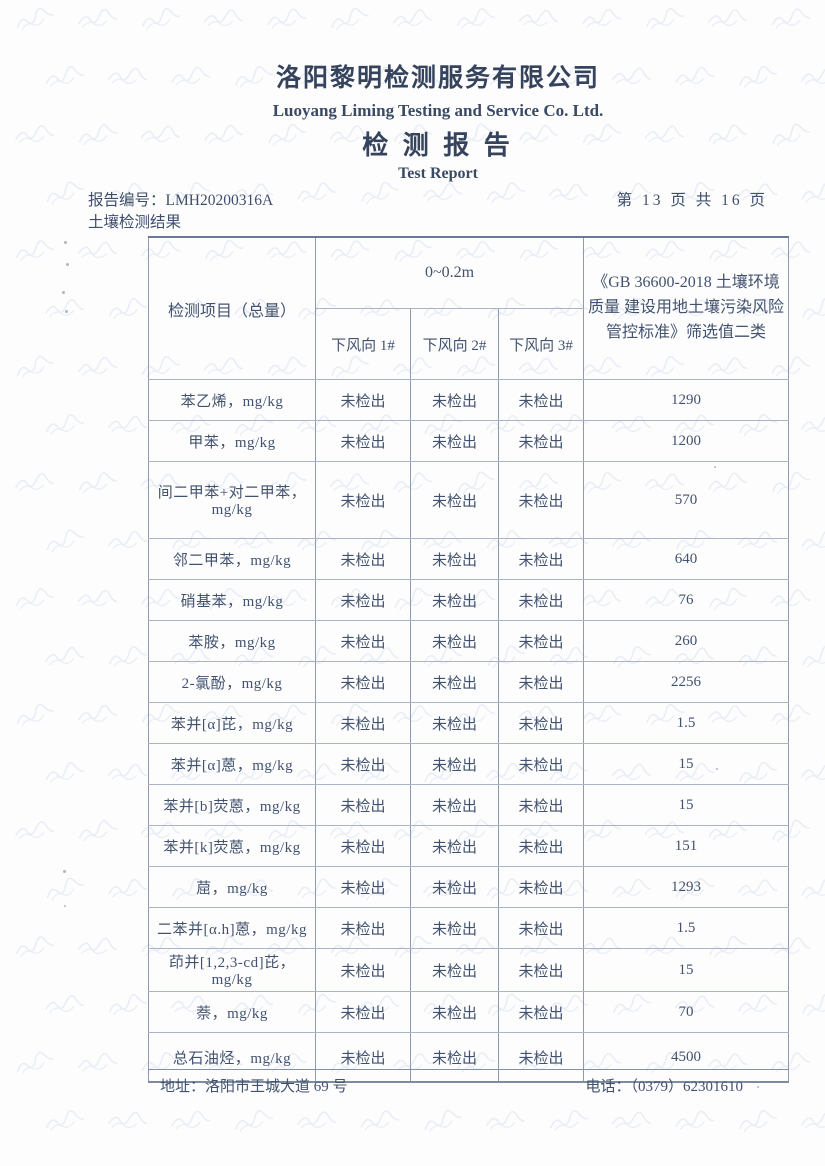 This screenshot has height=1166, width=825. I want to click on table-row: 邻二甲苯，mg/kg 未检出 未检出 未检出 640, so click(469, 559).